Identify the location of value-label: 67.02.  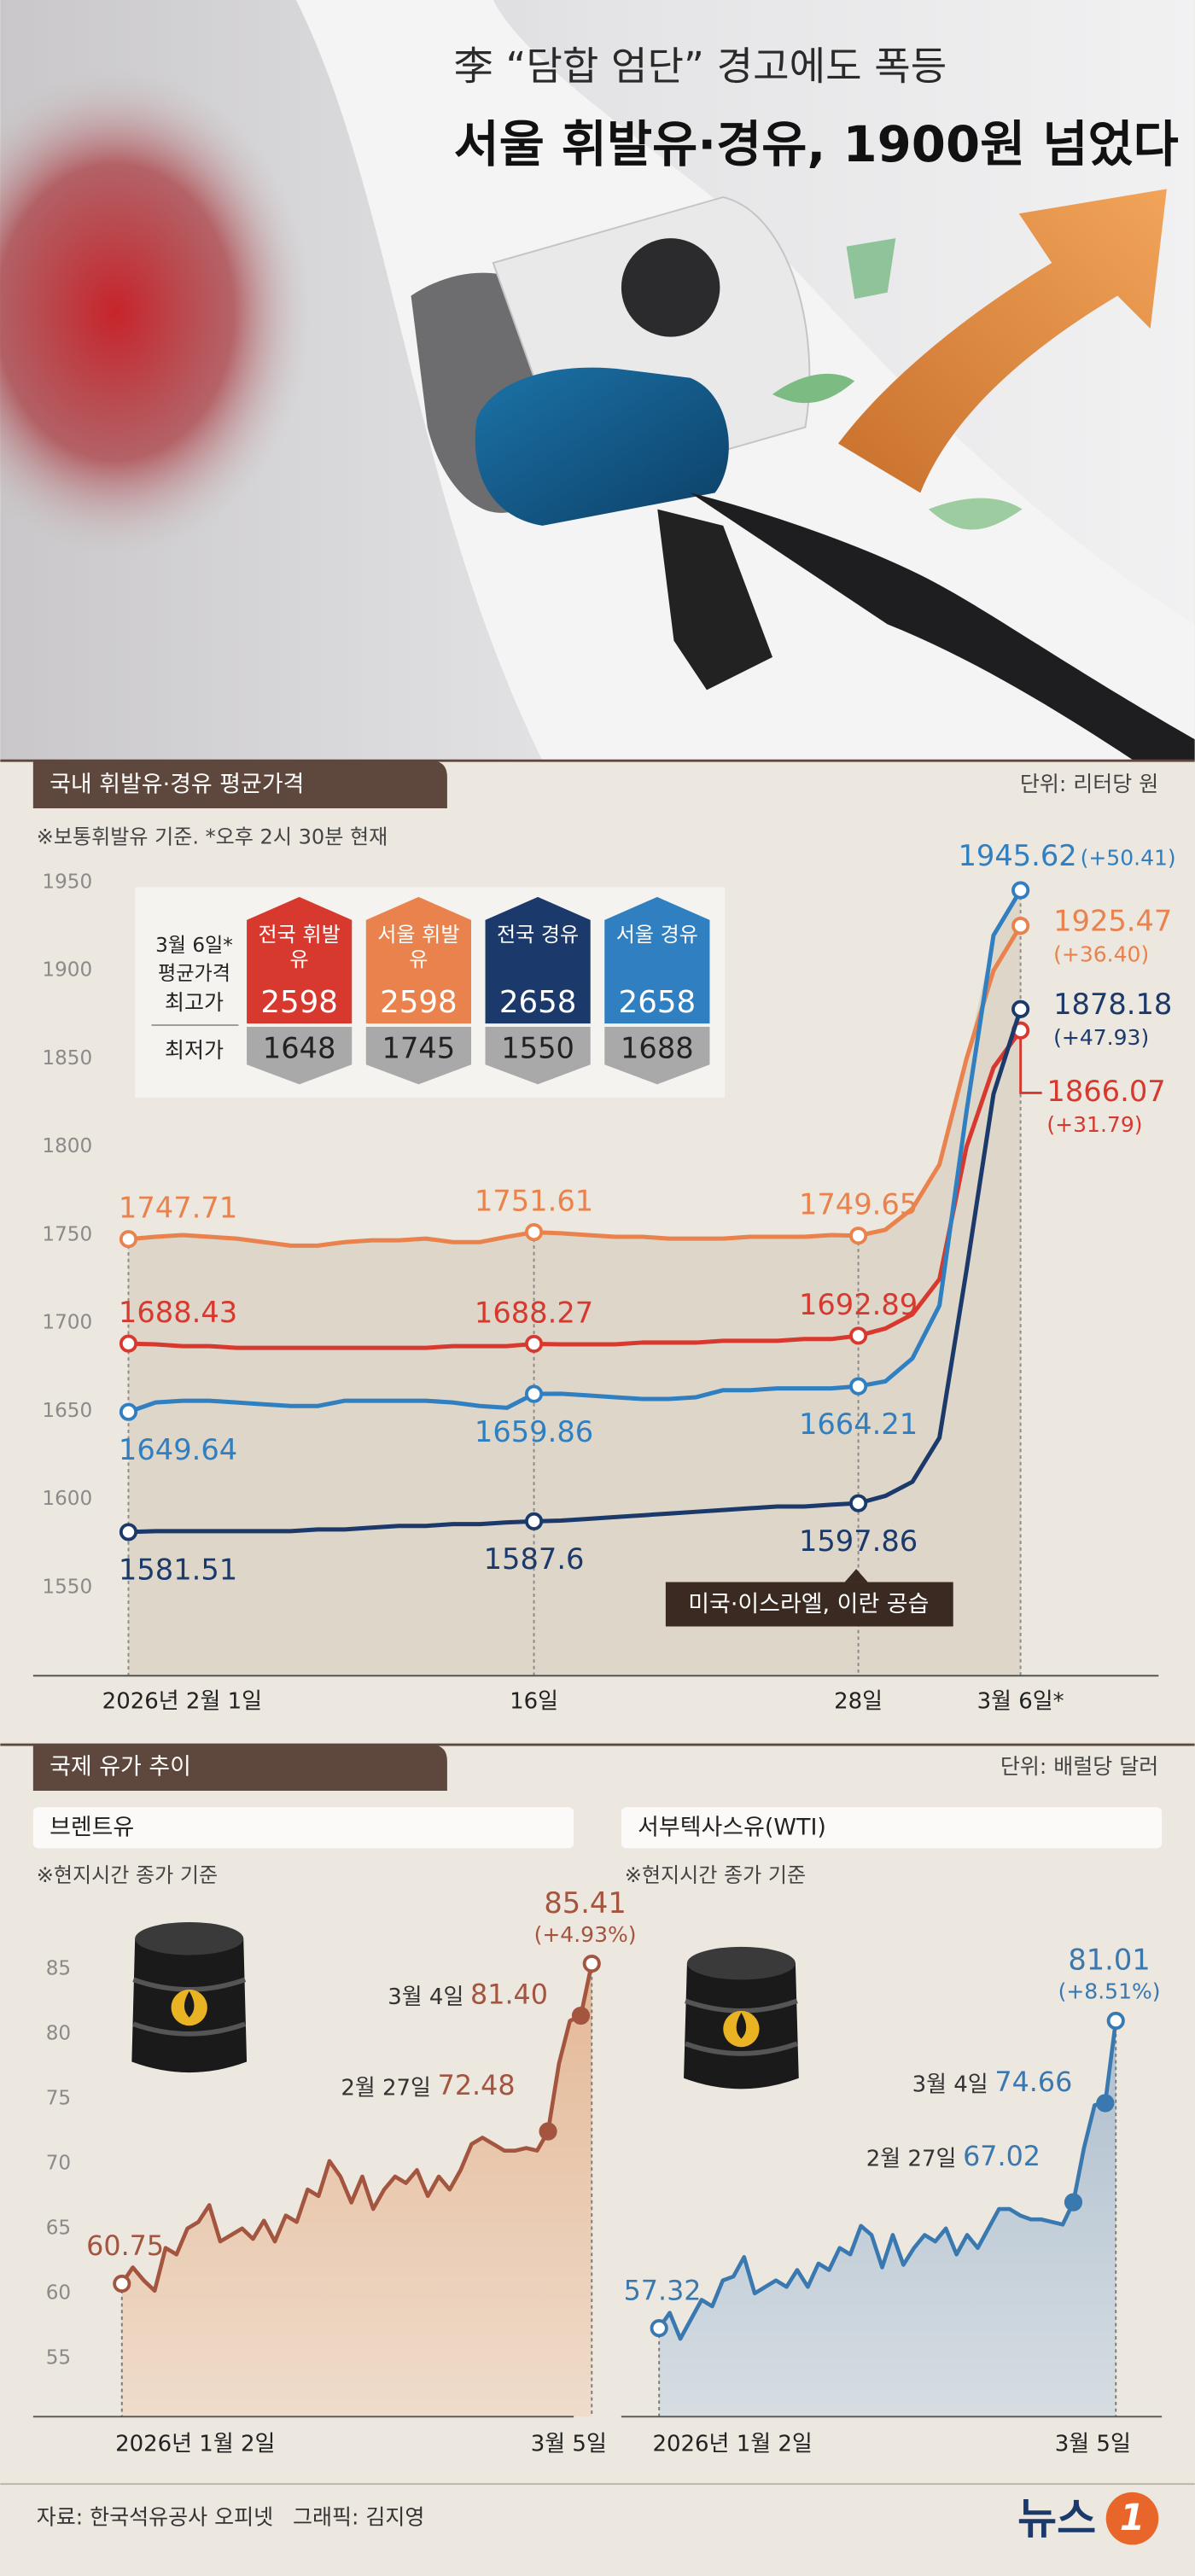
(1002, 2157).